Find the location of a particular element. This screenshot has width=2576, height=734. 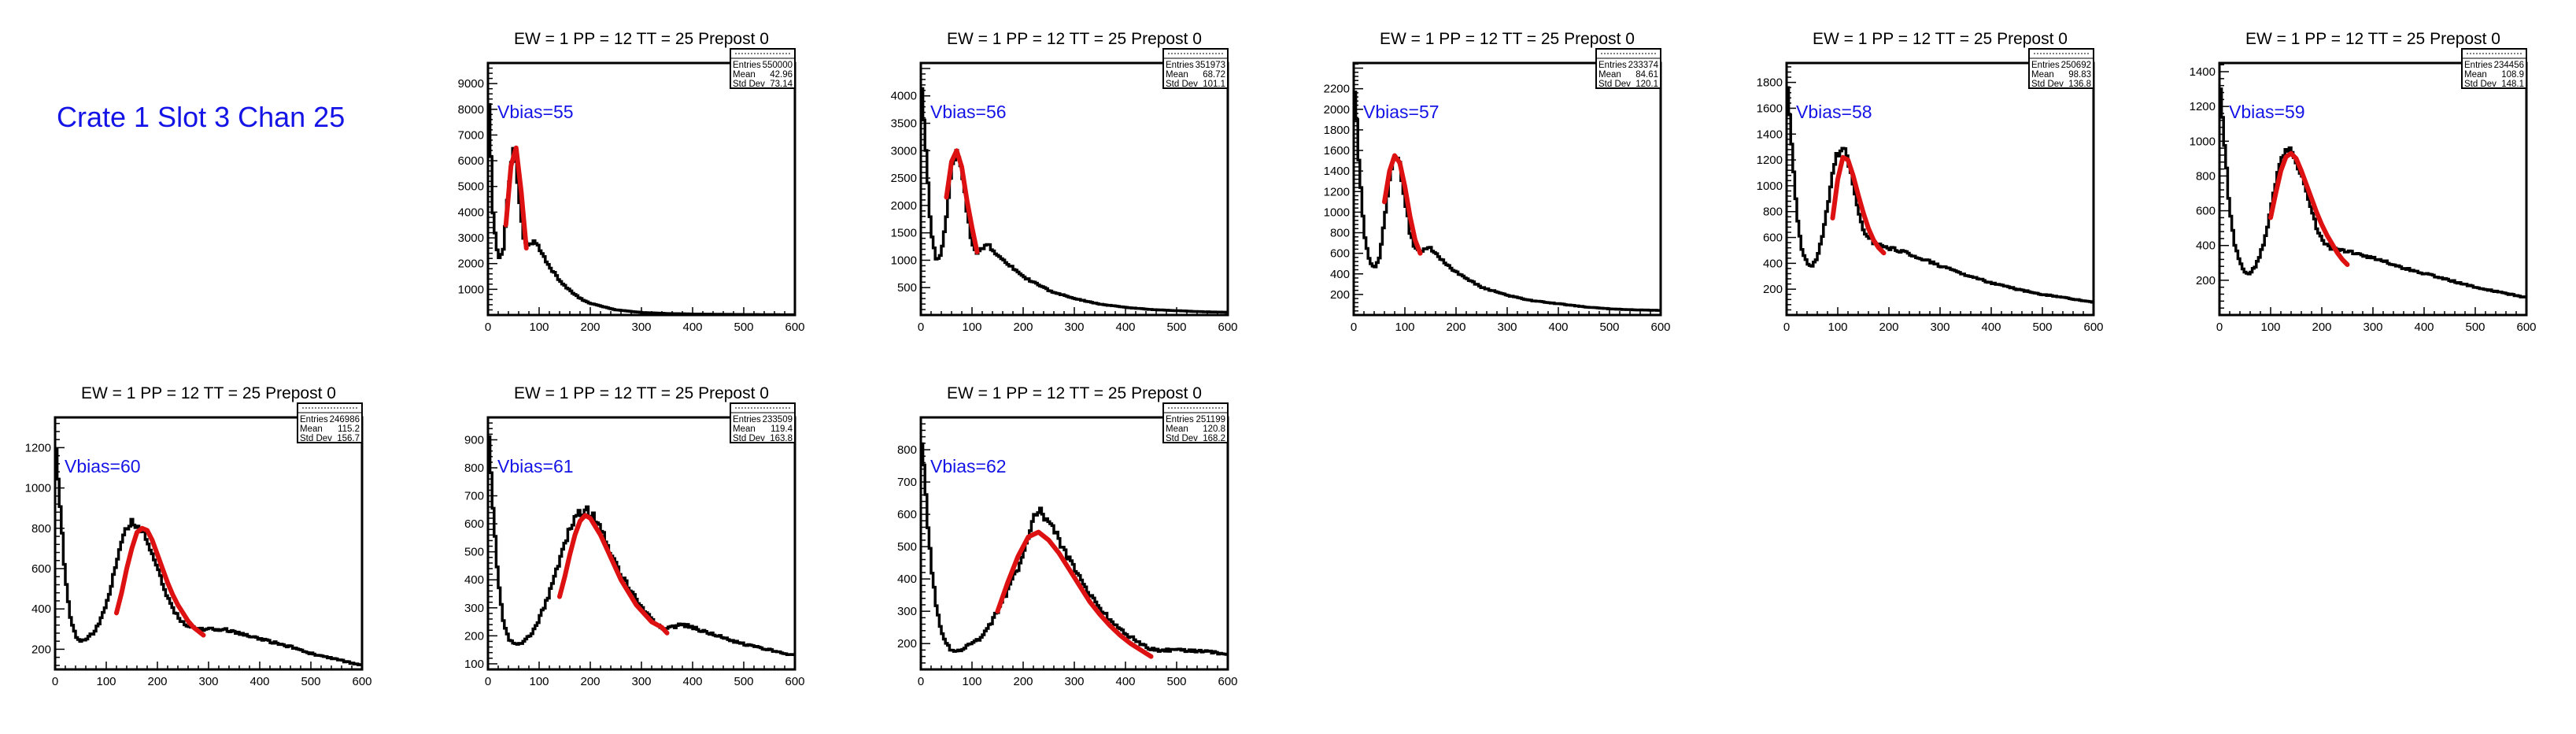

stats-box: Entries 246986 Mean 115.2 Std Dev 156.7 is located at coordinates (330, 423).